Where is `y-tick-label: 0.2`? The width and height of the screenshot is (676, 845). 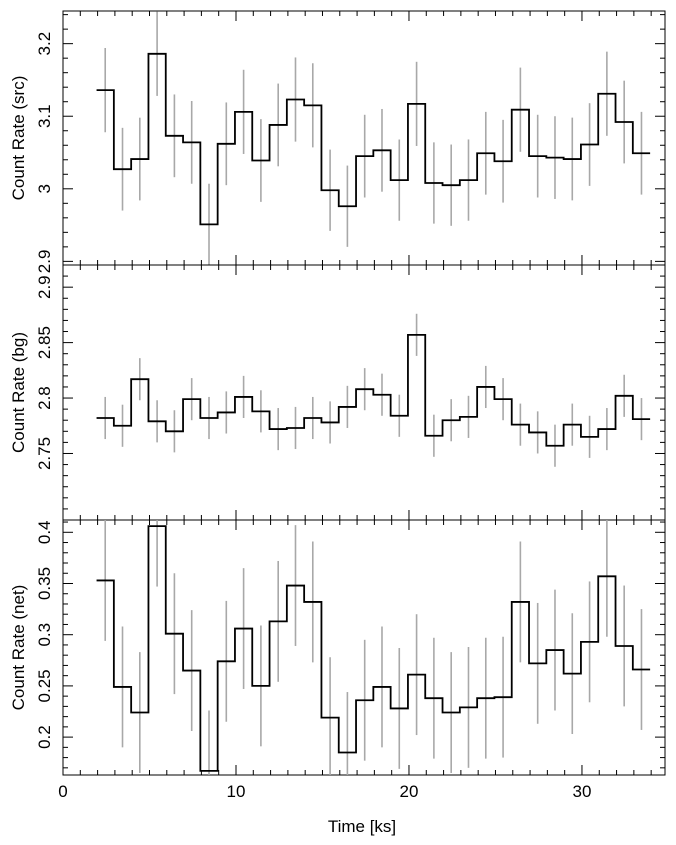
y-tick-label: 0.2 is located at coordinates (44, 737).